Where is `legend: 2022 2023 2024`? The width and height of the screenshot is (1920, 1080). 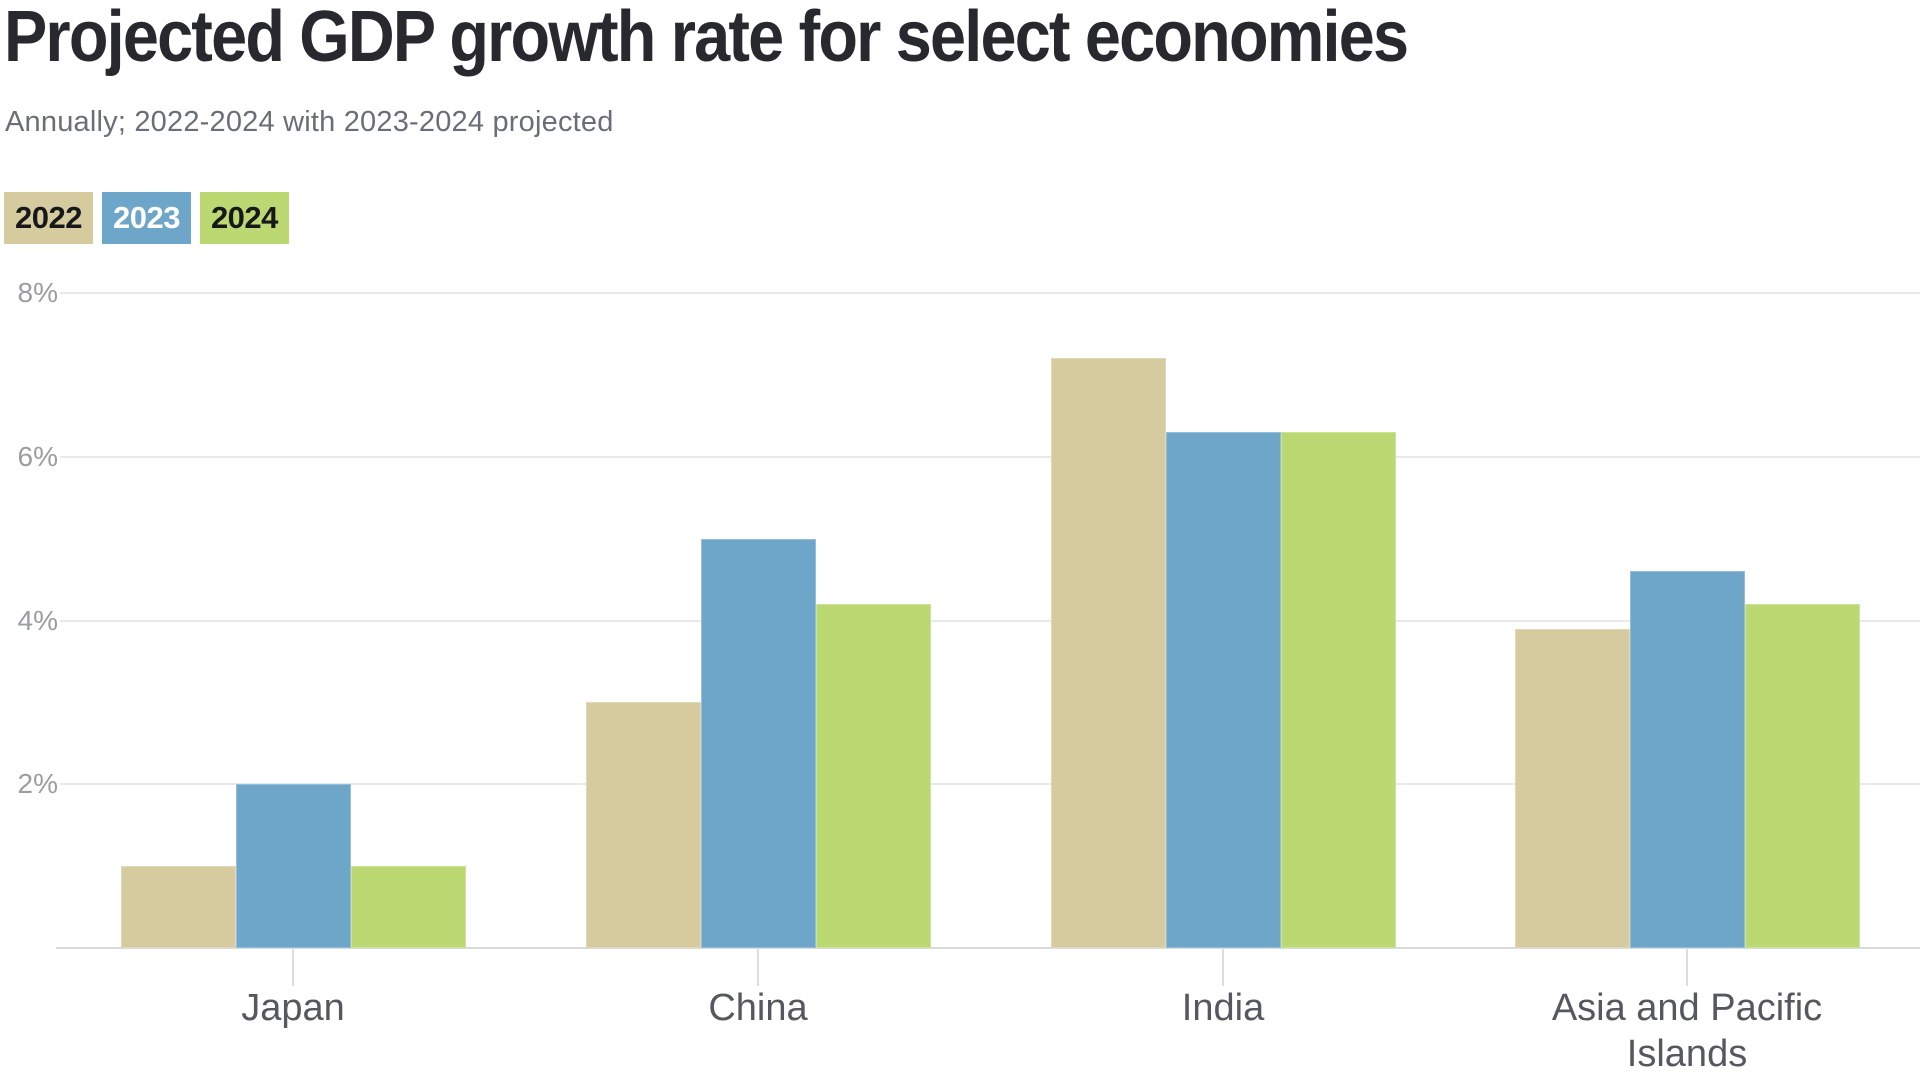
legend: 2022 2023 2024 is located at coordinates (146, 218).